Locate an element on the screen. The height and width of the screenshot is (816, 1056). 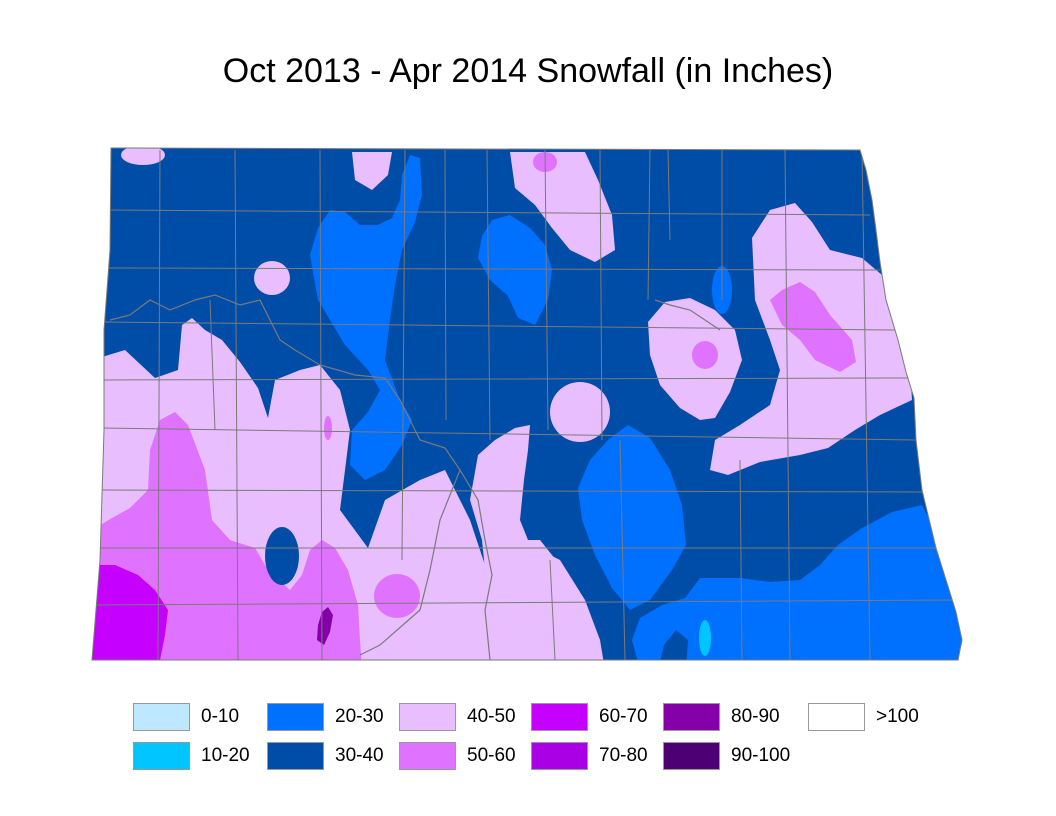
legend-label: >100 is located at coordinates (897, 716).